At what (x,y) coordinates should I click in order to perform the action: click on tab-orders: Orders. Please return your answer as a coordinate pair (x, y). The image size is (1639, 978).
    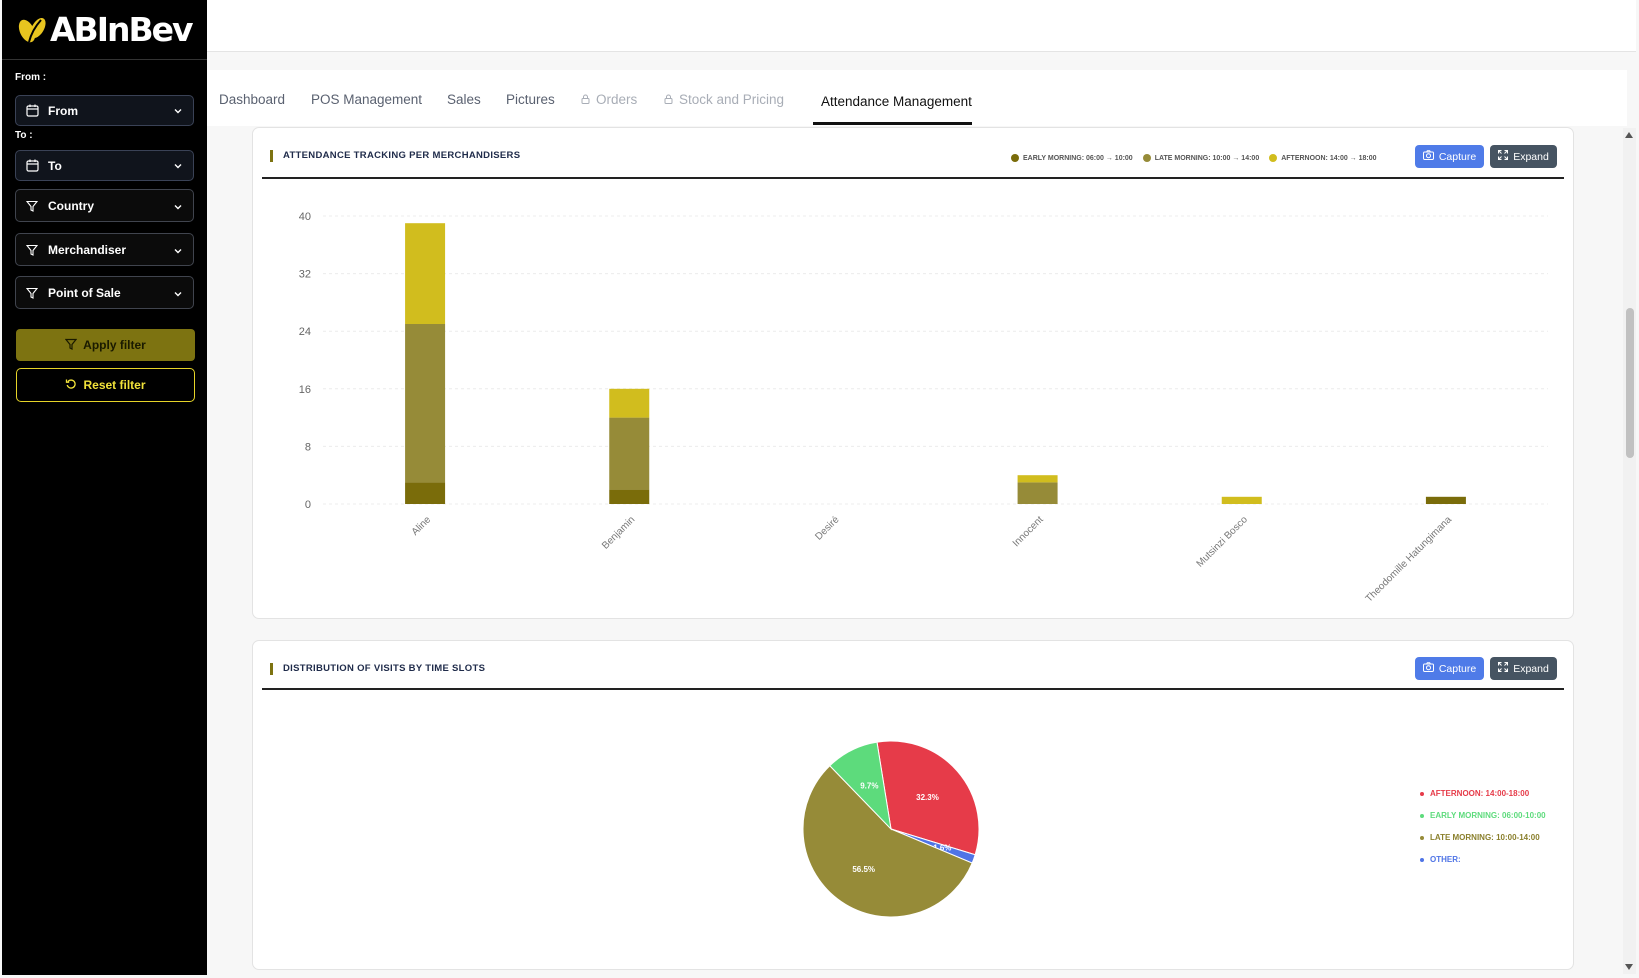
    Looking at the image, I should click on (609, 99).